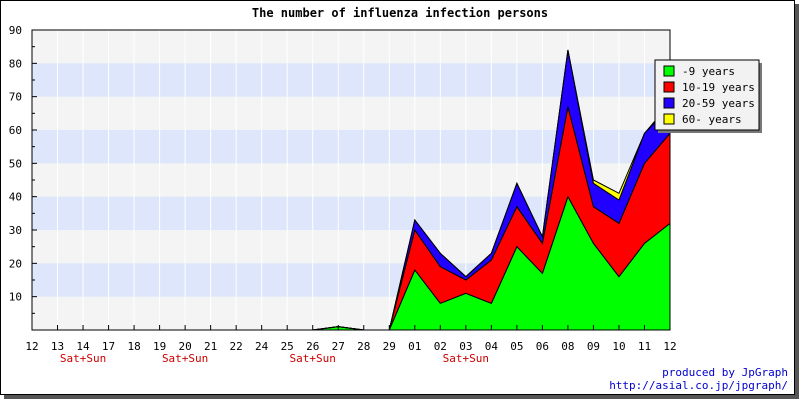  Describe the element at coordinates (210, 346) in the screenshot. I see `x-tick-label: 21` at that location.